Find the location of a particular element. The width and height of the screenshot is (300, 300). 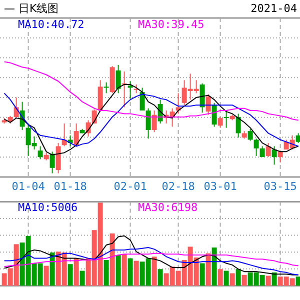

x-tick-label: 01-18 is located at coordinates (70, 186).